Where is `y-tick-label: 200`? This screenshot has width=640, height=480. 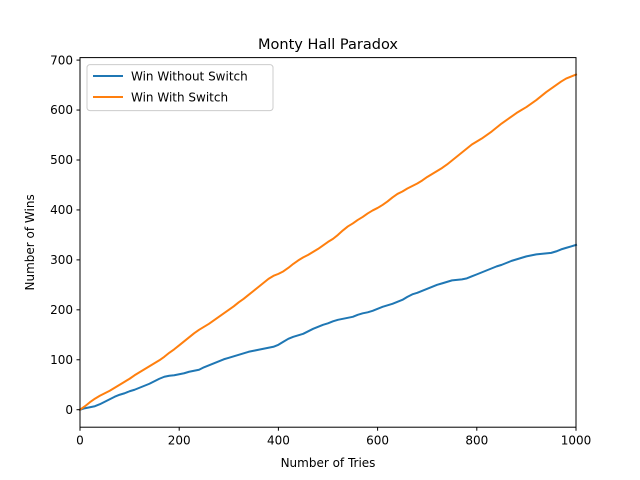
y-tick-label: 200 is located at coordinates (61, 310).